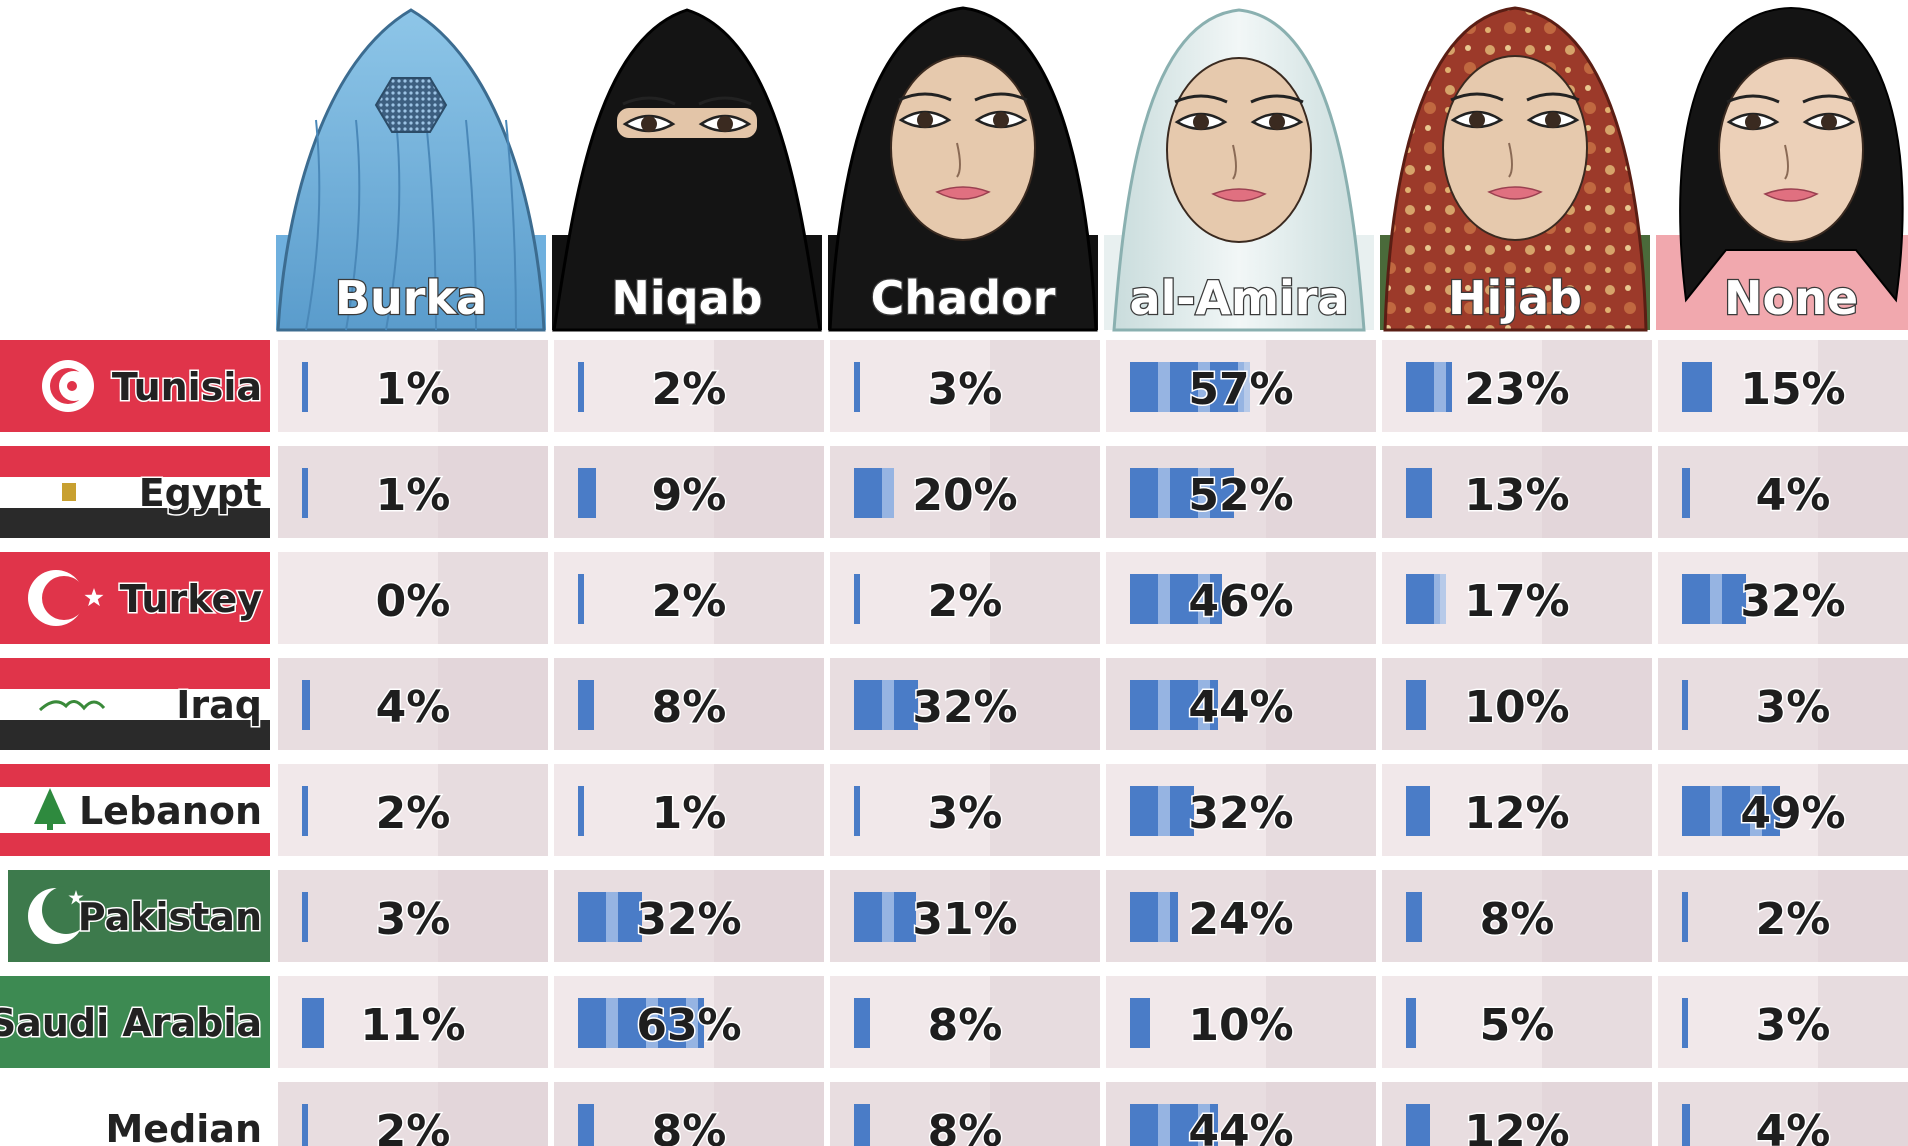 This screenshot has width=1908, height=1146. What do you see at coordinates (411, 170) in the screenshot?
I see `burka-figure-icon` at bounding box center [411, 170].